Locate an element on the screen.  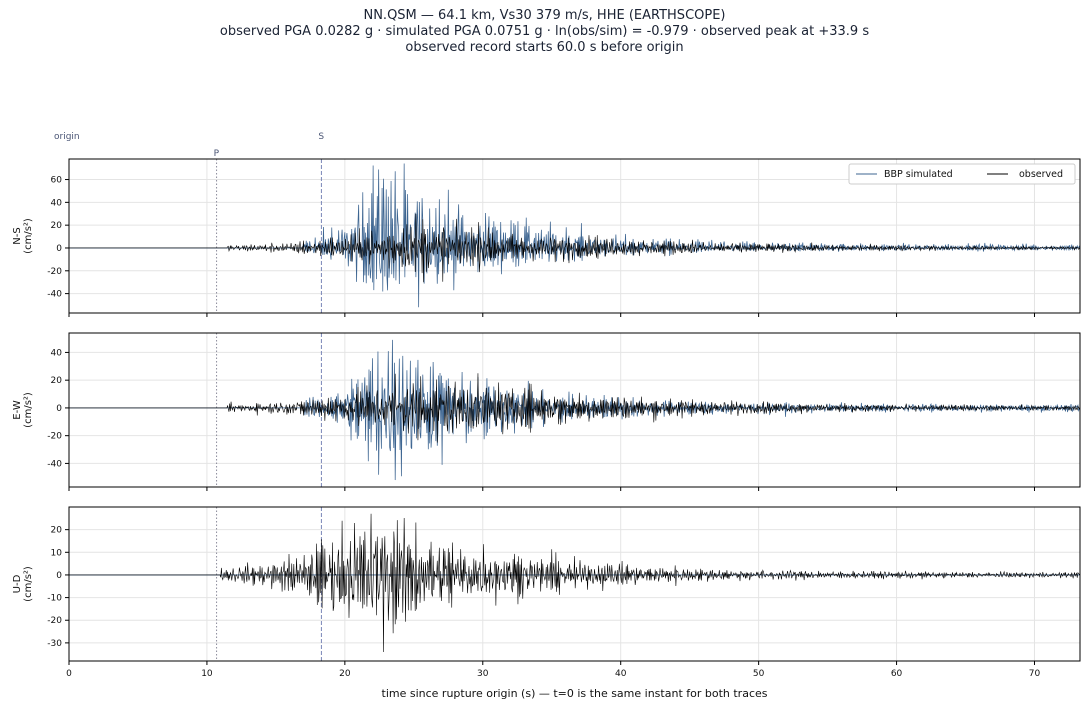
y-tick-label: -30 is located at coordinates (54, 644).